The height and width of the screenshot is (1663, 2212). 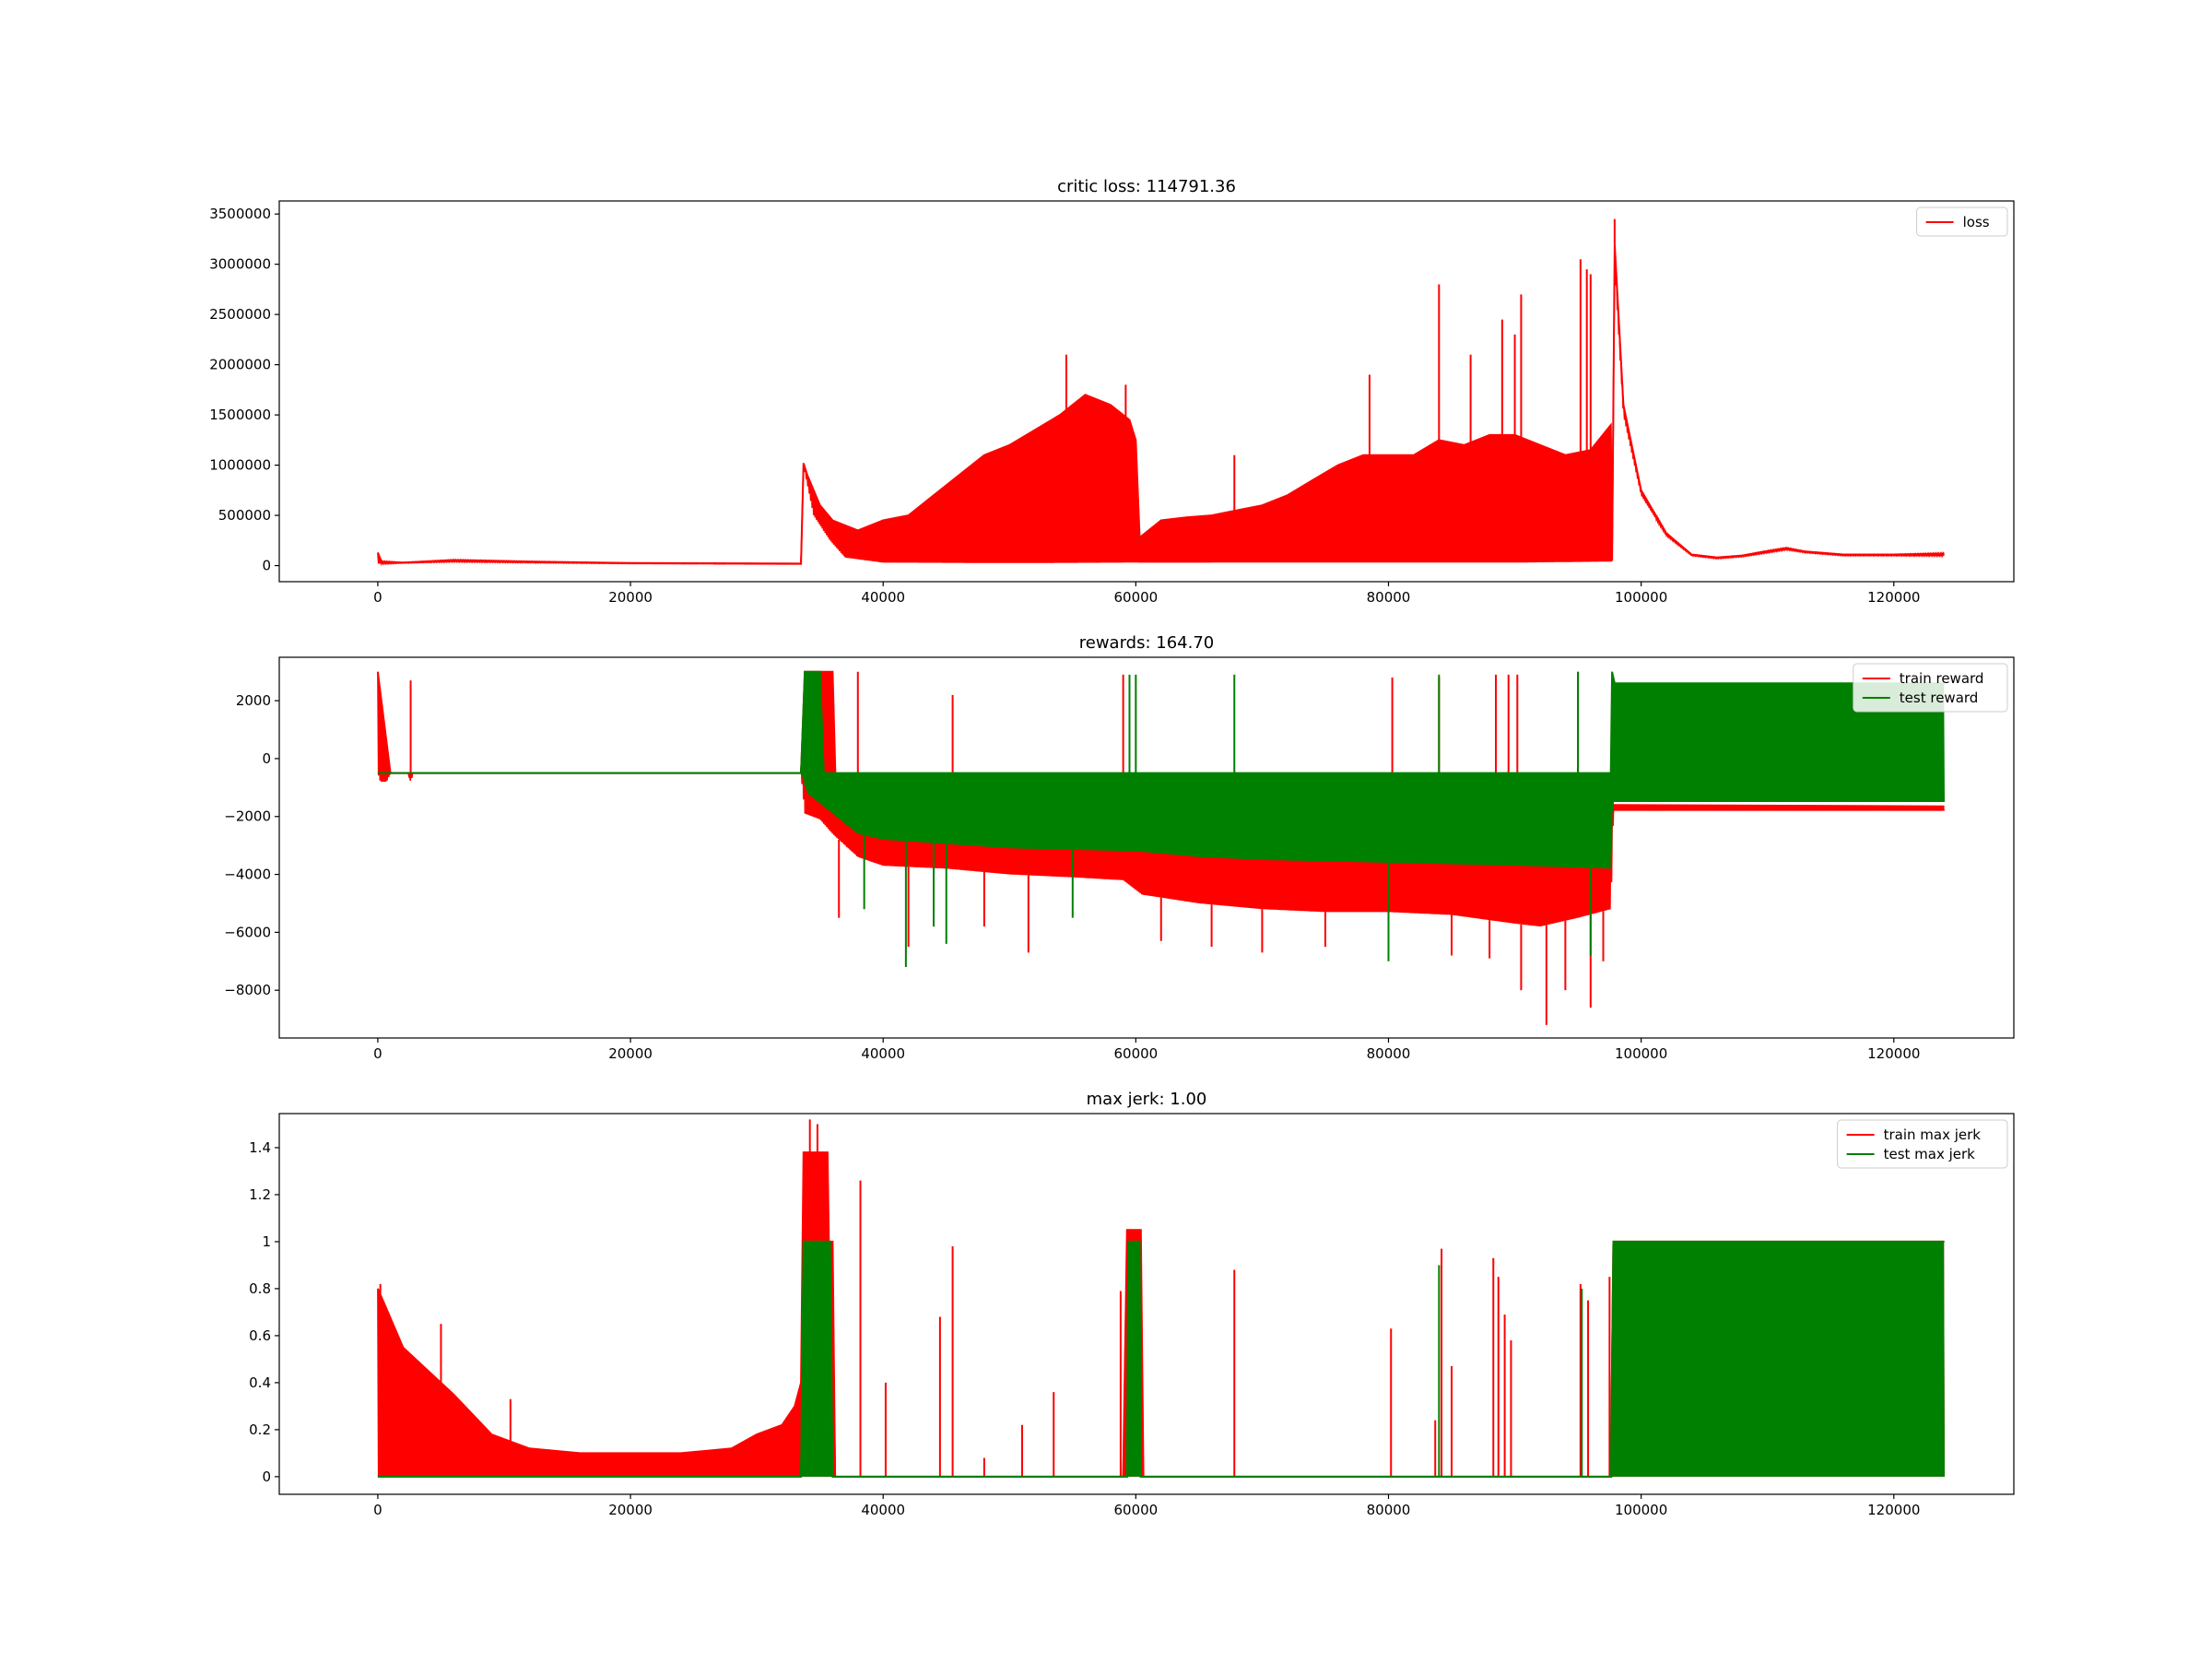 I want to click on rewards-series-test-reward, so click(x=1161, y=819).